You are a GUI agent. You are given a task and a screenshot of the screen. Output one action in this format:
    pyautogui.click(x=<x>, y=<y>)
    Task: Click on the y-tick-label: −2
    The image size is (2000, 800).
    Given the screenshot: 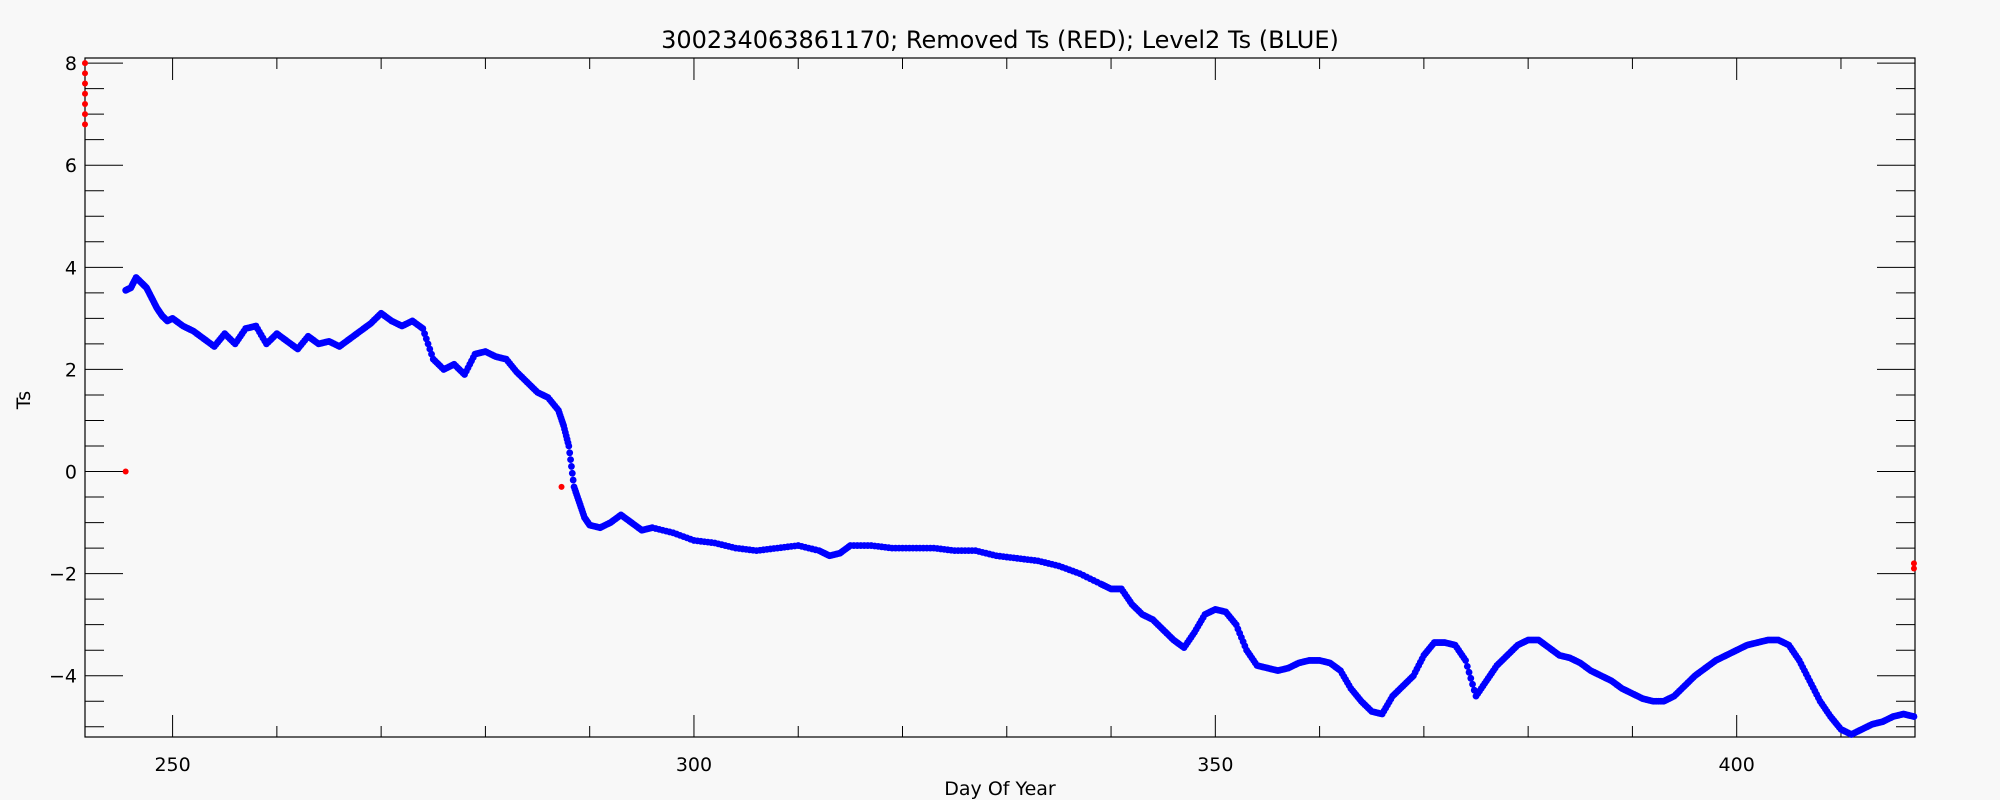 What is the action you would take?
    pyautogui.click(x=63, y=575)
    